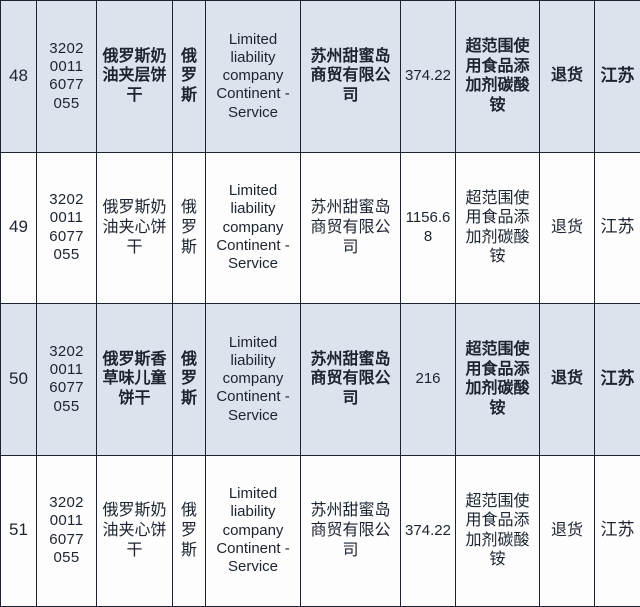 The width and height of the screenshot is (640, 607). I want to click on cell-product-name: 俄罗斯香草味儿童饼干, so click(134, 379).